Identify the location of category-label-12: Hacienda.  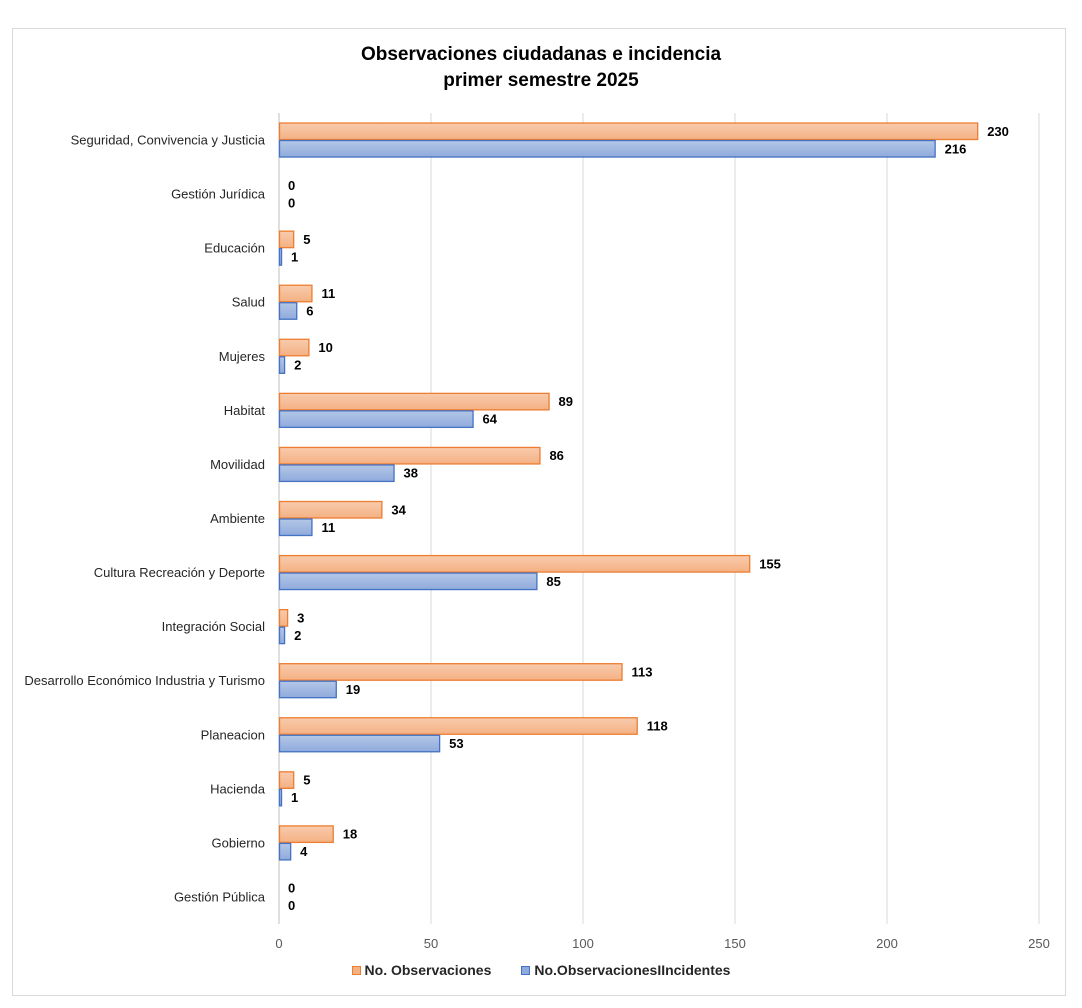
(238, 788).